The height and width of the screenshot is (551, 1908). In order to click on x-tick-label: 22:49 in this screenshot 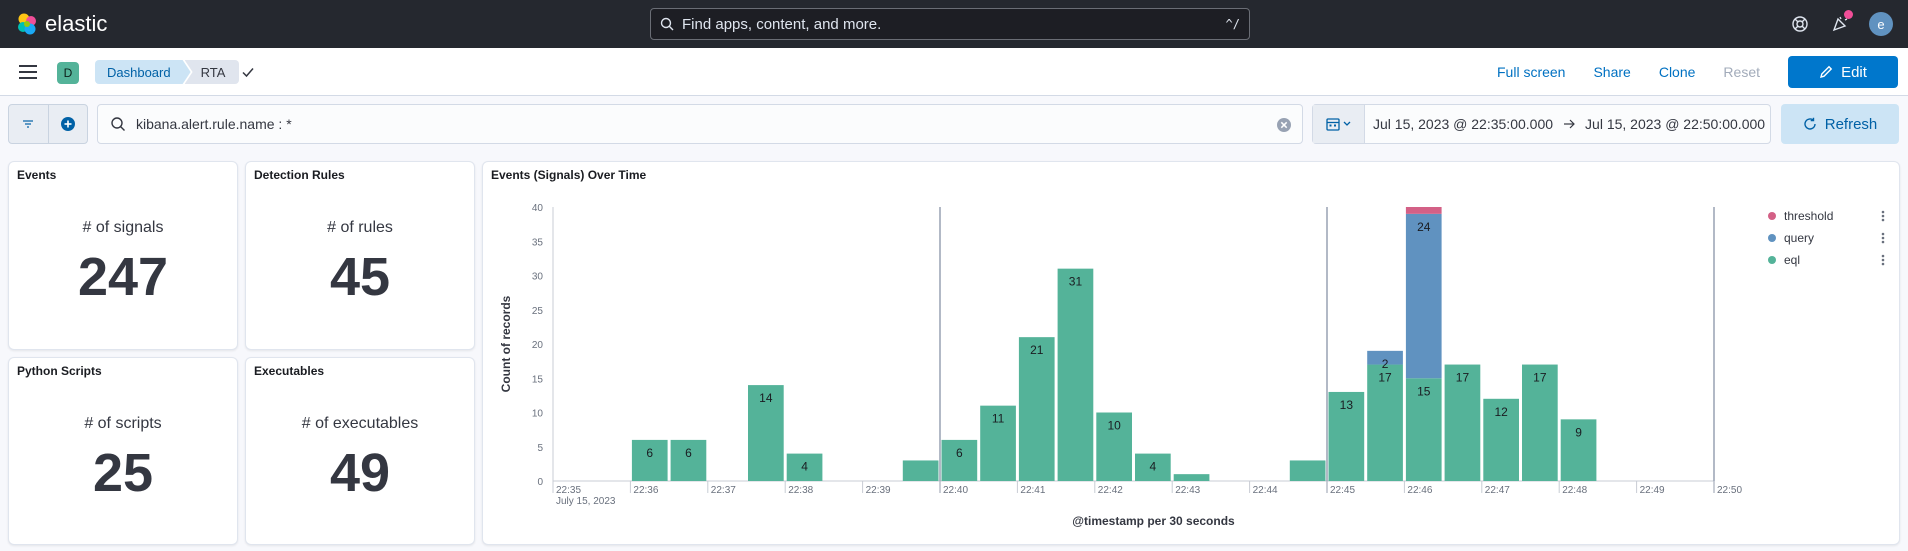, I will do `click(1652, 490)`.